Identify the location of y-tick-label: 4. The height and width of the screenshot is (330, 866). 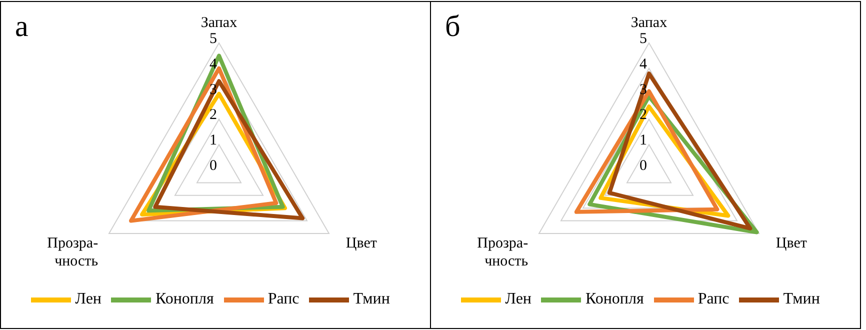
(644, 64).